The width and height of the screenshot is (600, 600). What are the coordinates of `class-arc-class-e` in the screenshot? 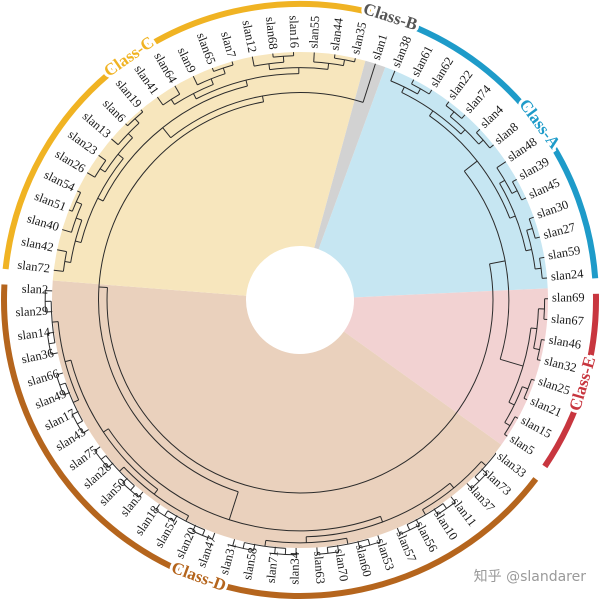 It's located at (570, 381).